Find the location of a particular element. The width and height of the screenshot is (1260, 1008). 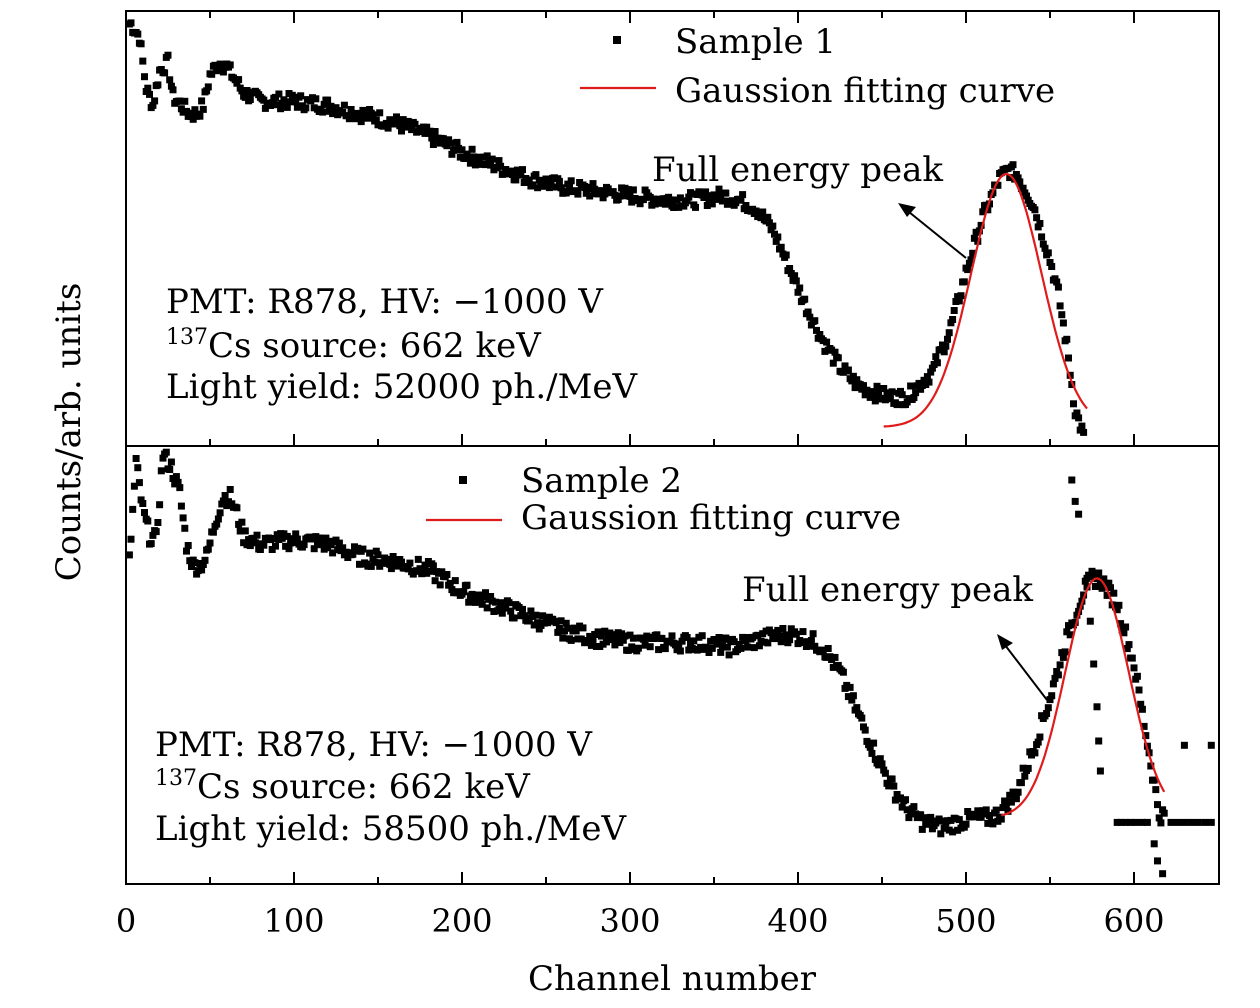

top-legend-sample-label: Sample 1 is located at coordinates (755, 42).